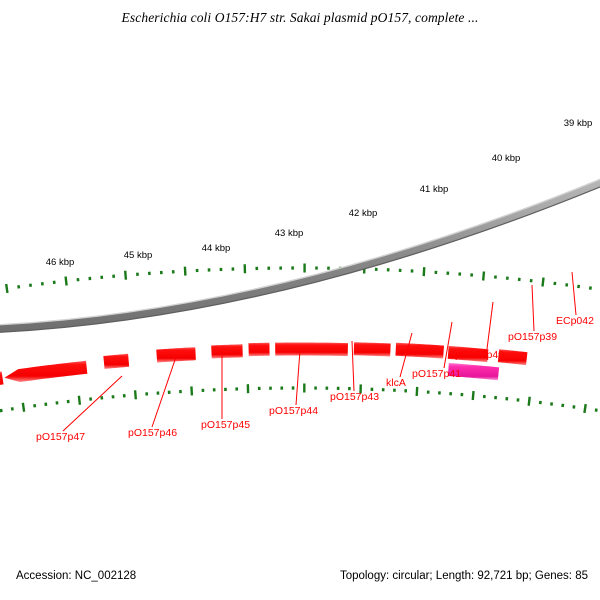 This screenshot has width=600, height=600. What do you see at coordinates (225, 425) in the screenshot?
I see `gene-label-pO157p45: pO157p45` at bounding box center [225, 425].